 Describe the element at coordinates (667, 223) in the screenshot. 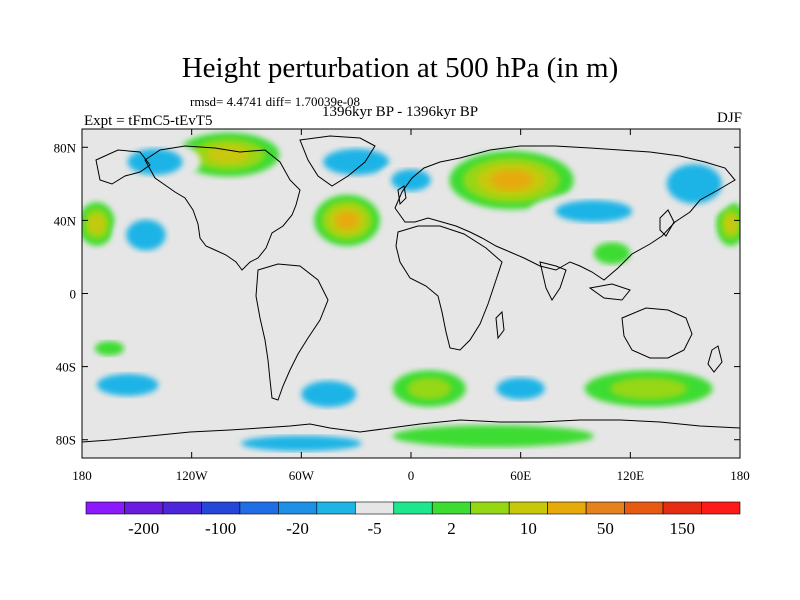

I see `coastline-japan` at that location.